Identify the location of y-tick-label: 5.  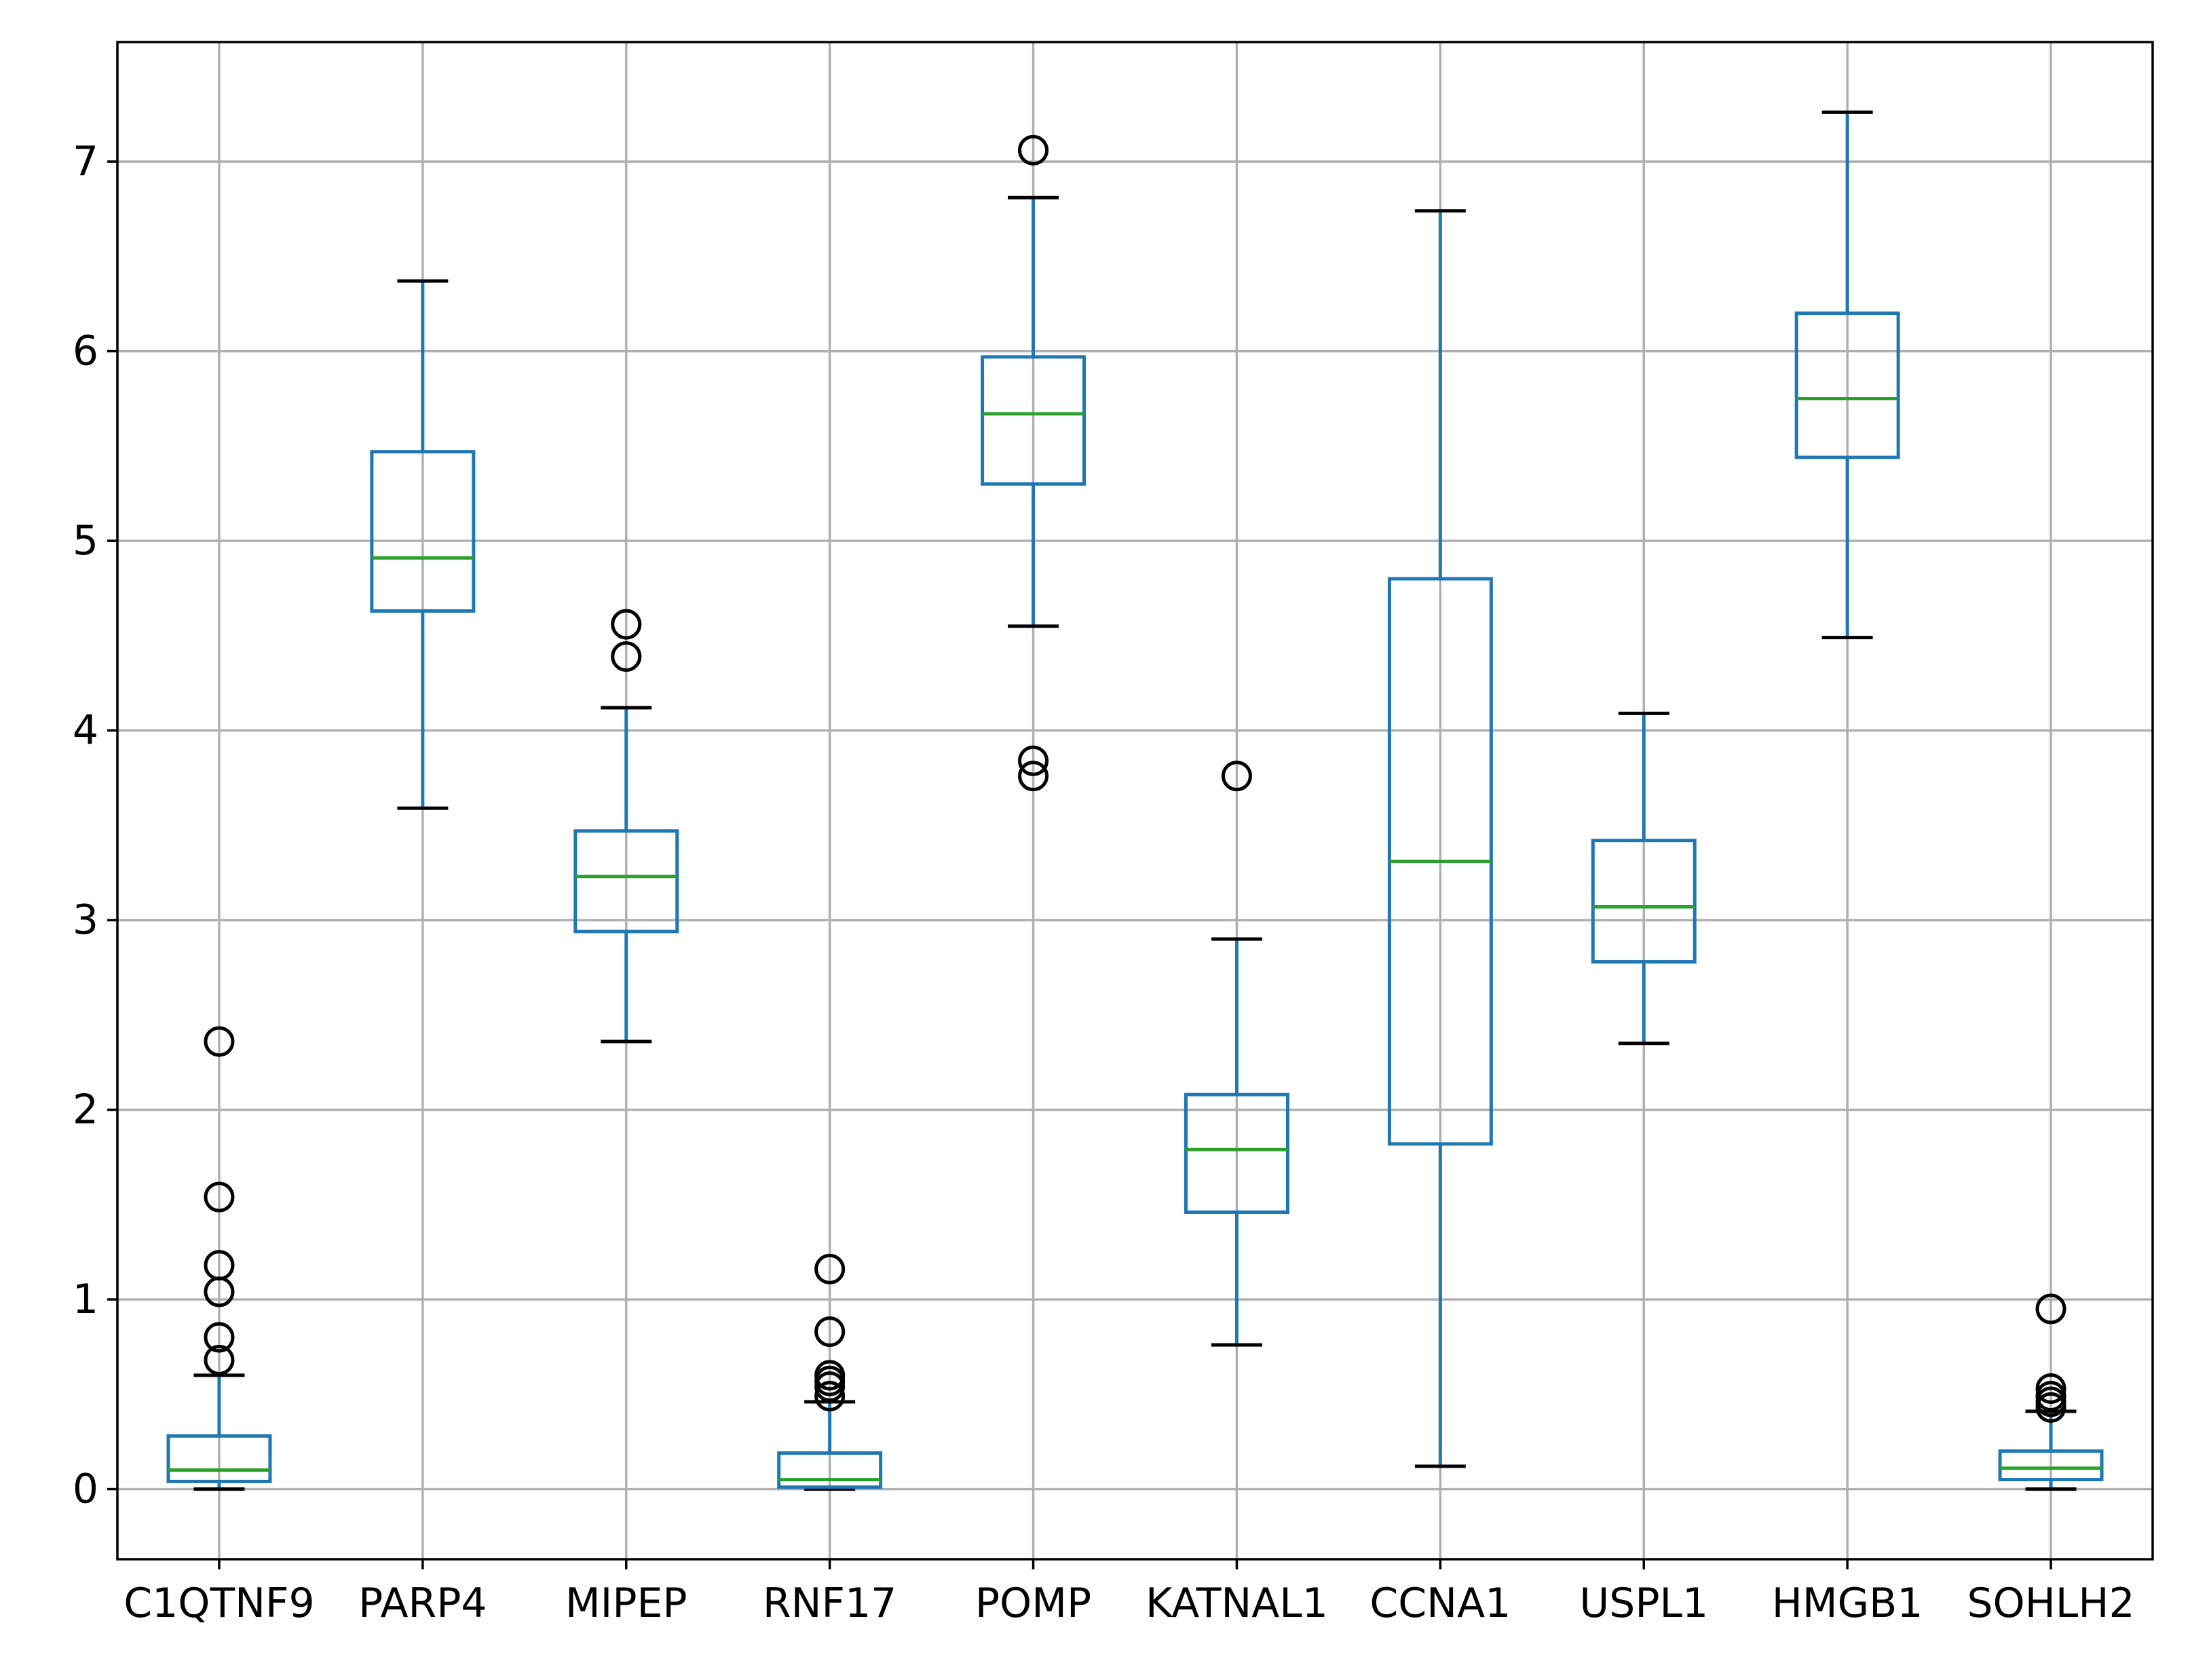
(85, 541).